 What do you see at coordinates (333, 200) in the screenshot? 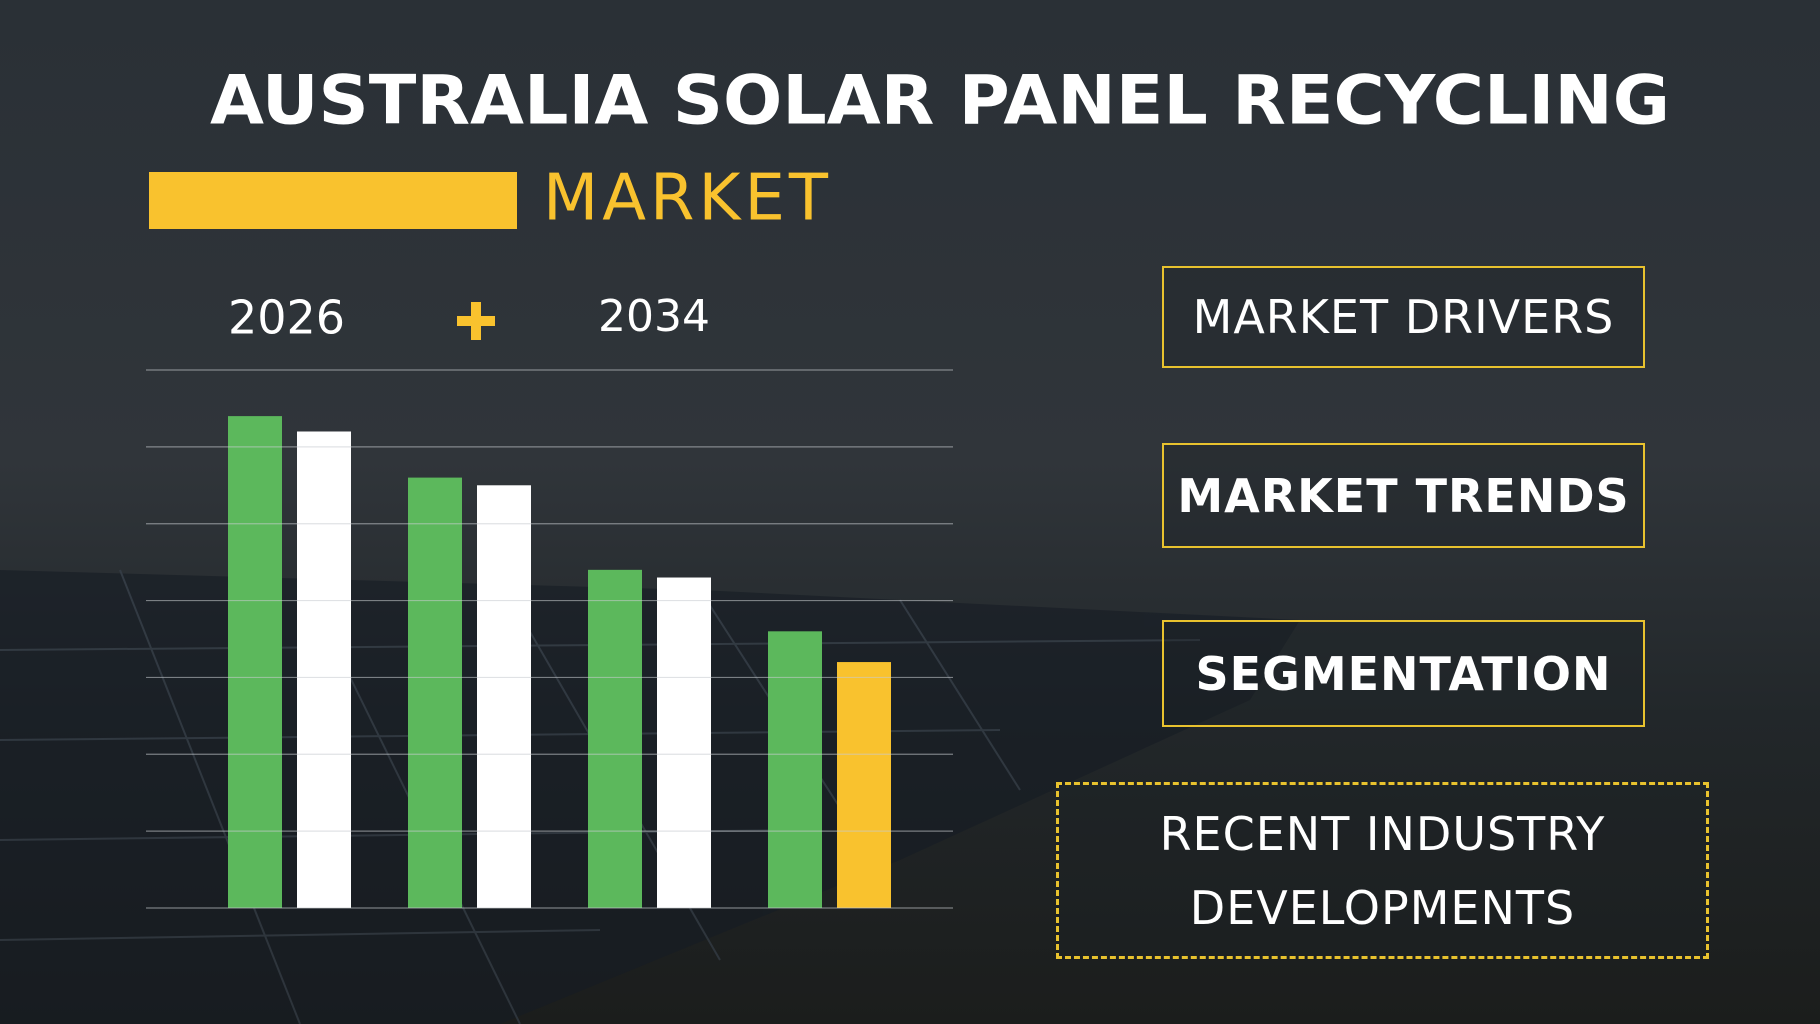
I see `title-accent` at bounding box center [333, 200].